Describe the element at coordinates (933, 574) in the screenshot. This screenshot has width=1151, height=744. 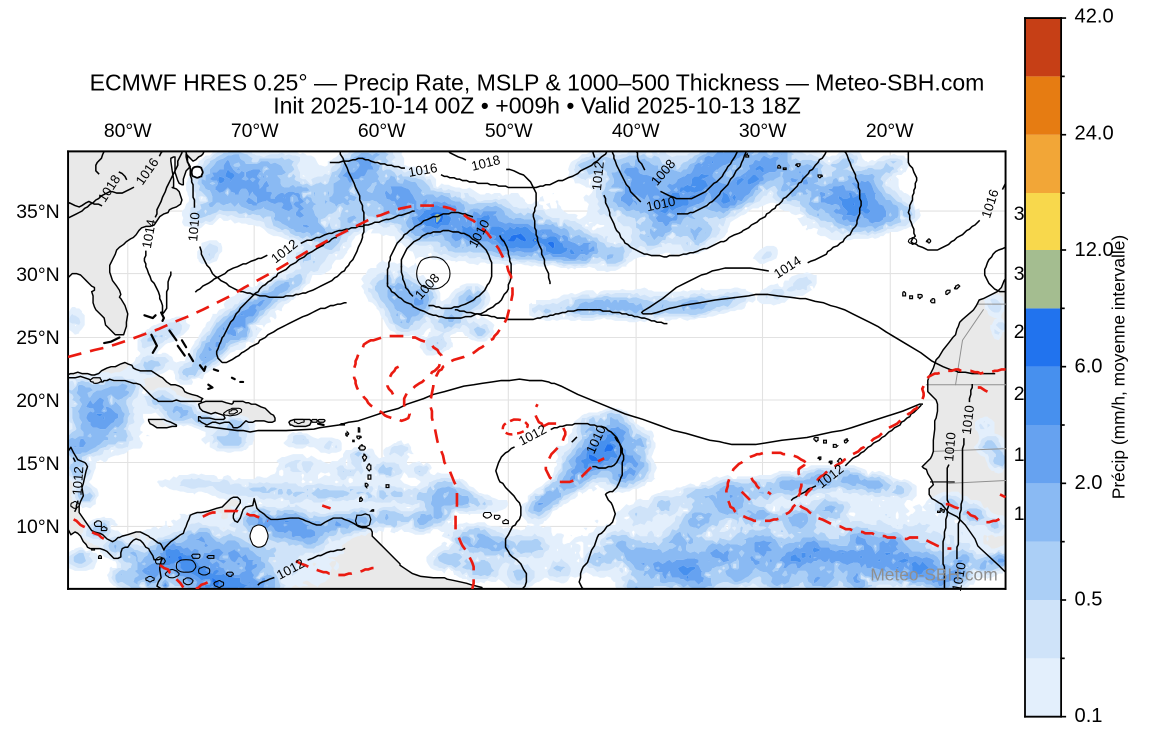
I see `svg-text: Meteo-SBH.com` at that location.